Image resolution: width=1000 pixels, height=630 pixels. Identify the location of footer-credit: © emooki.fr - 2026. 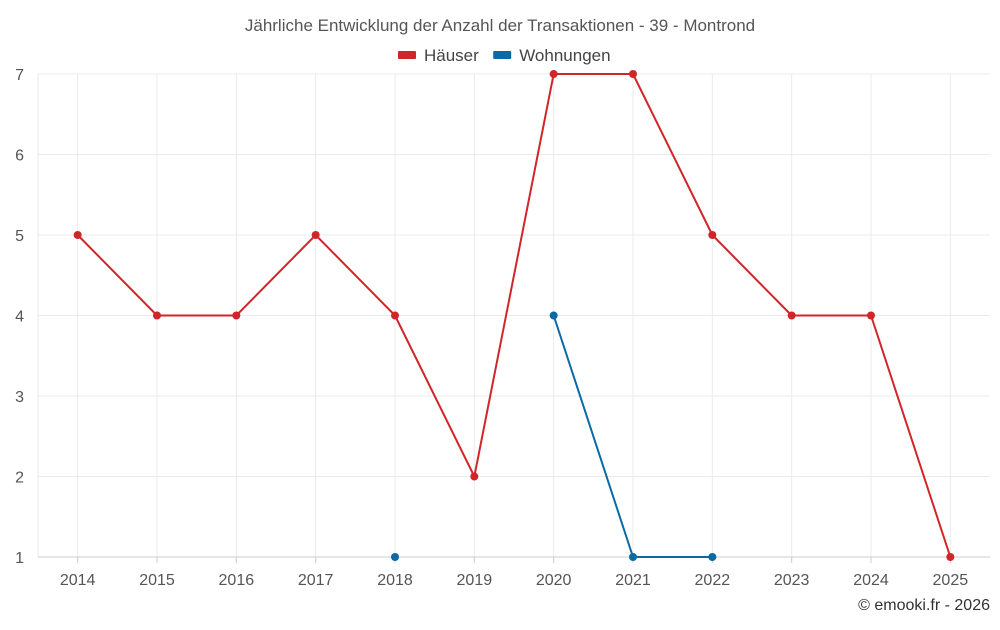
(924, 605).